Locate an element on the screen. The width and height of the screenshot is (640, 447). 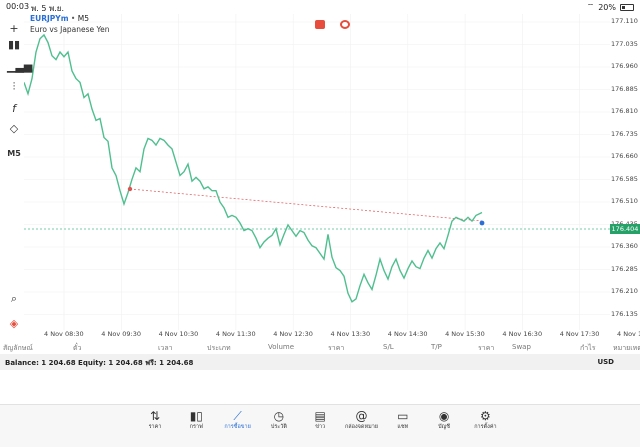
chat-icon: ▭ is located at coordinates (403, 416).